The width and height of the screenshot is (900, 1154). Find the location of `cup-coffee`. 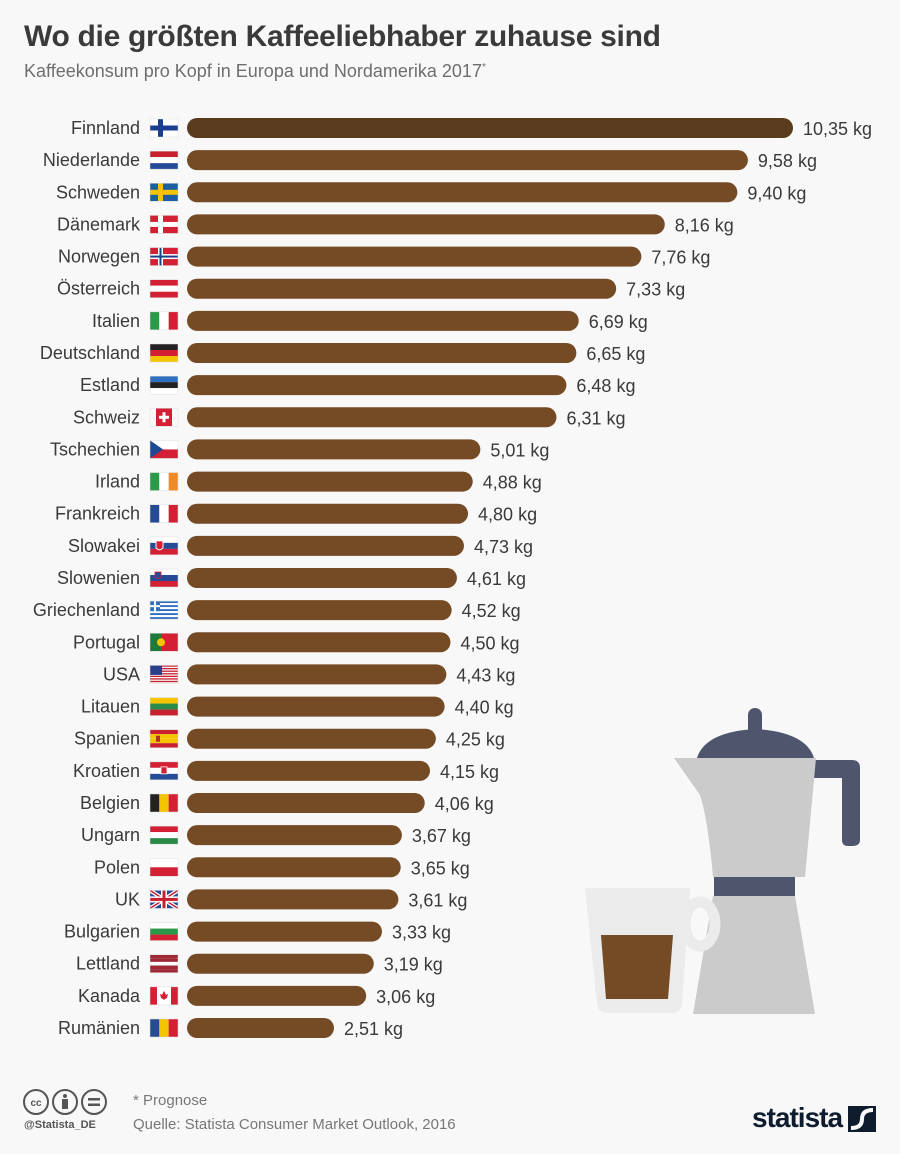

cup-coffee is located at coordinates (637, 967).